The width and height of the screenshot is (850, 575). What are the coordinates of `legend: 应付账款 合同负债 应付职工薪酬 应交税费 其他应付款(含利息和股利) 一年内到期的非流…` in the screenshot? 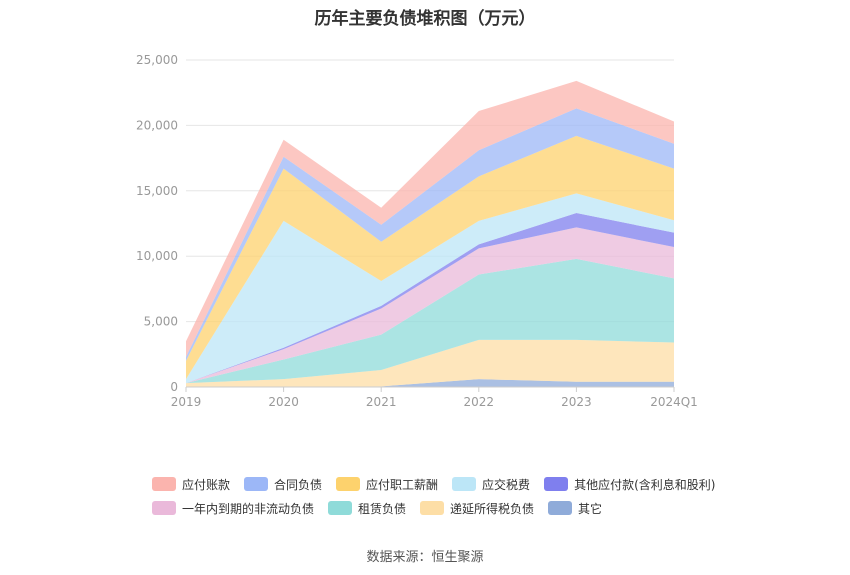 It's located at (452, 496).